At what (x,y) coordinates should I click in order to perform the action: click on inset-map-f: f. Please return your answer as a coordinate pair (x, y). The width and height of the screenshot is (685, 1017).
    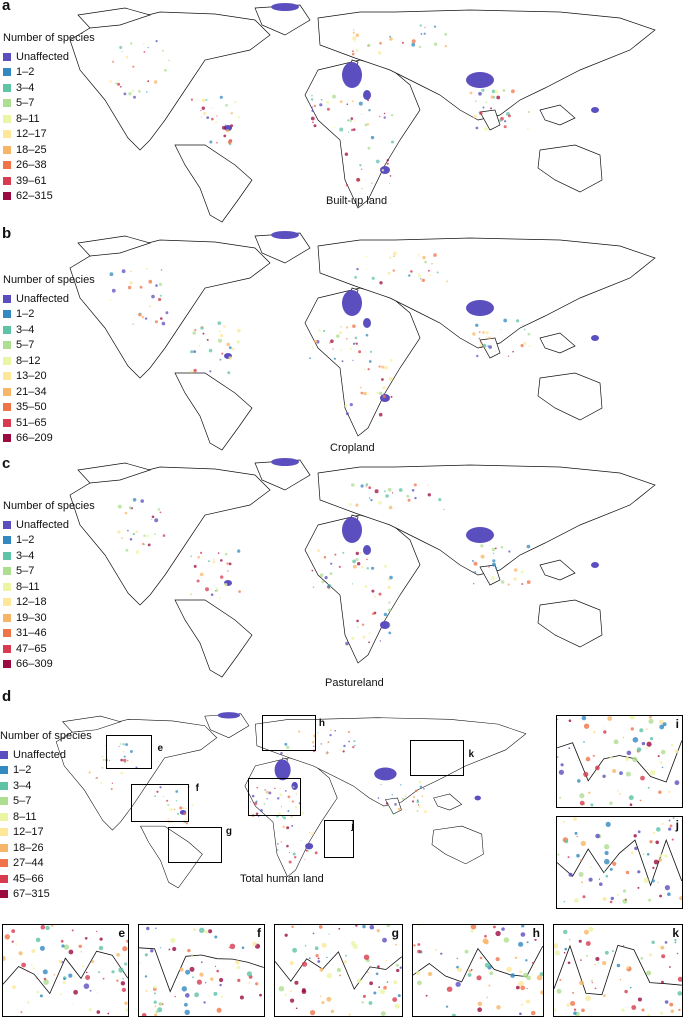
    Looking at the image, I should click on (201, 970).